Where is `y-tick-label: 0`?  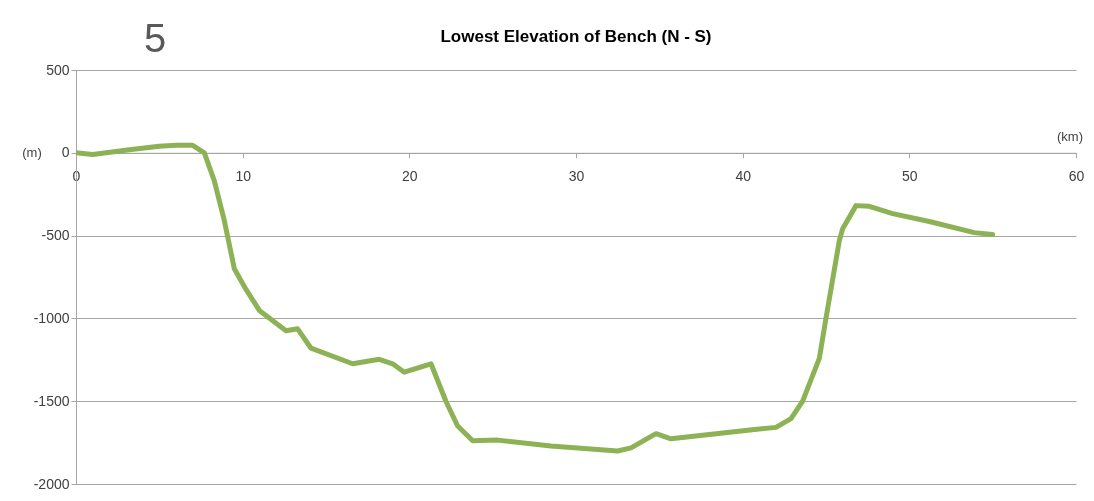 y-tick-label: 0 is located at coordinates (65, 152).